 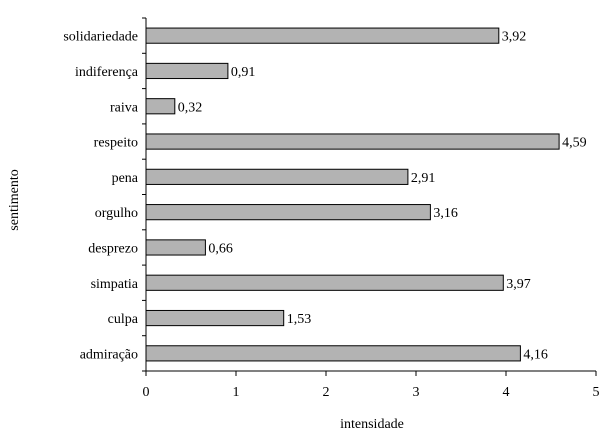 I want to click on y-tick-label: solidariedade, so click(x=100, y=37).